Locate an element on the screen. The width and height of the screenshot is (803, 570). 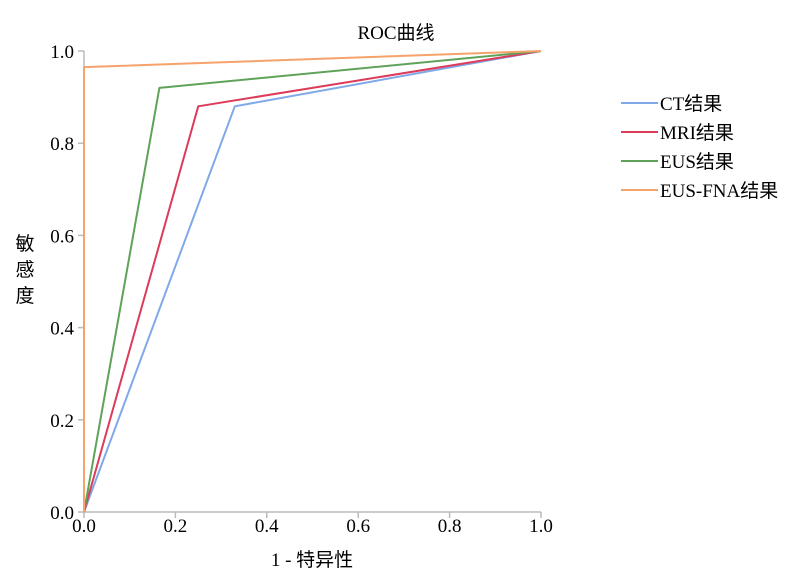
y-tick-label: 1.0 is located at coordinates (62, 52).